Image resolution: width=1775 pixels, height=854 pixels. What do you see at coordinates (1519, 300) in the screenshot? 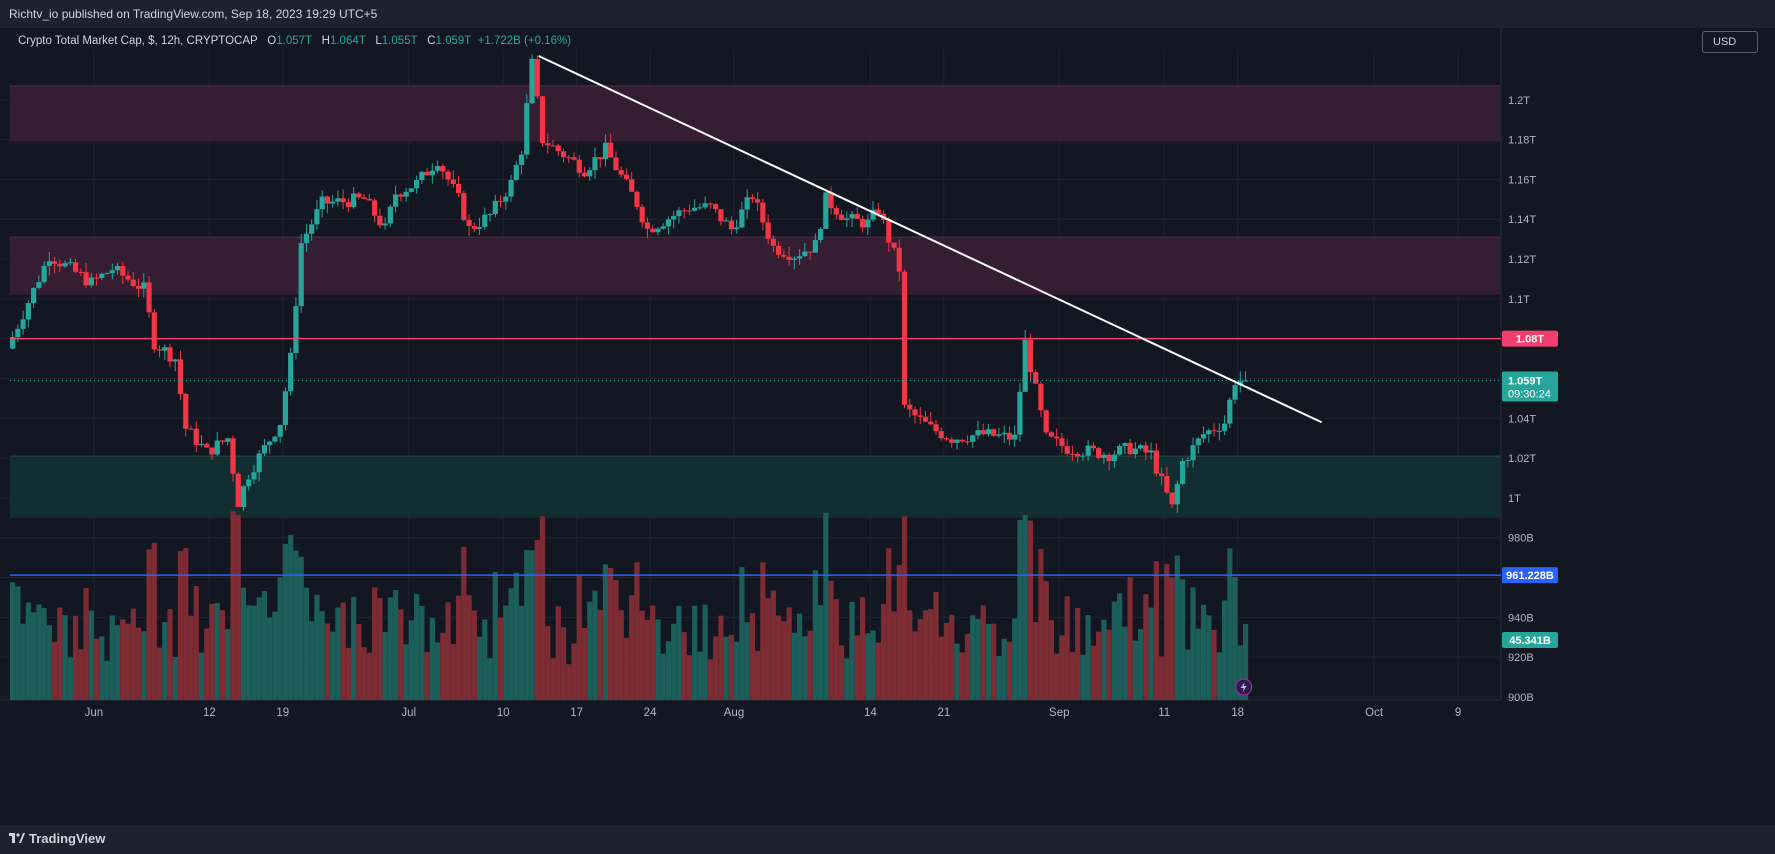
I see `y-tick-label: 1.1T` at bounding box center [1519, 300].